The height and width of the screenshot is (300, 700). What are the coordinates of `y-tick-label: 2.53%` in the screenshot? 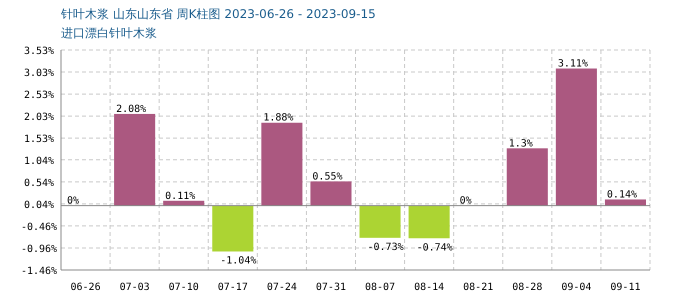 It's located at (39, 96).